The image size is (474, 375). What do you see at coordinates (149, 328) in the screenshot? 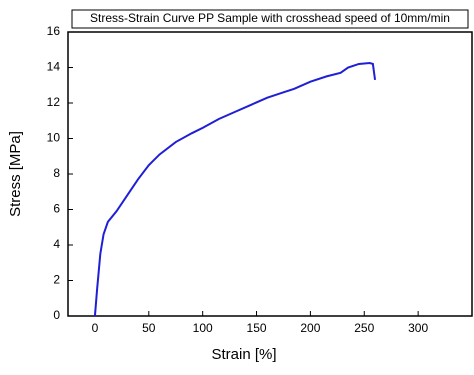
I see `x-tick-label: 50` at bounding box center [149, 328].